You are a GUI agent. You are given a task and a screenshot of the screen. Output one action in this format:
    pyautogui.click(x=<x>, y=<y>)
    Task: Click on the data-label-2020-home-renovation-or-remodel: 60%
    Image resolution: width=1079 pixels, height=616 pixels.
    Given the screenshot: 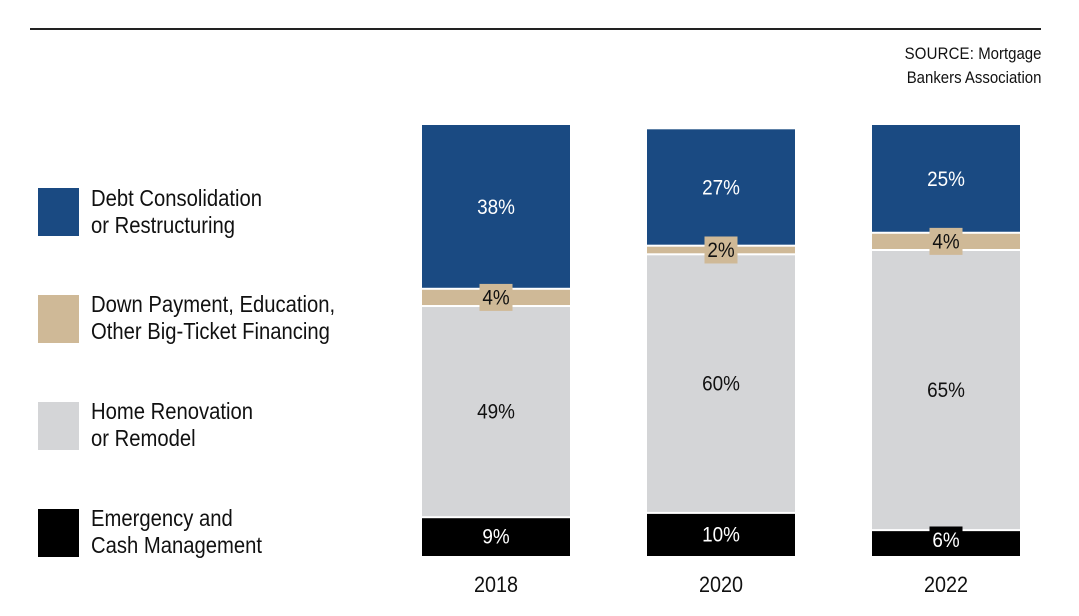 What is the action you would take?
    pyautogui.click(x=721, y=384)
    